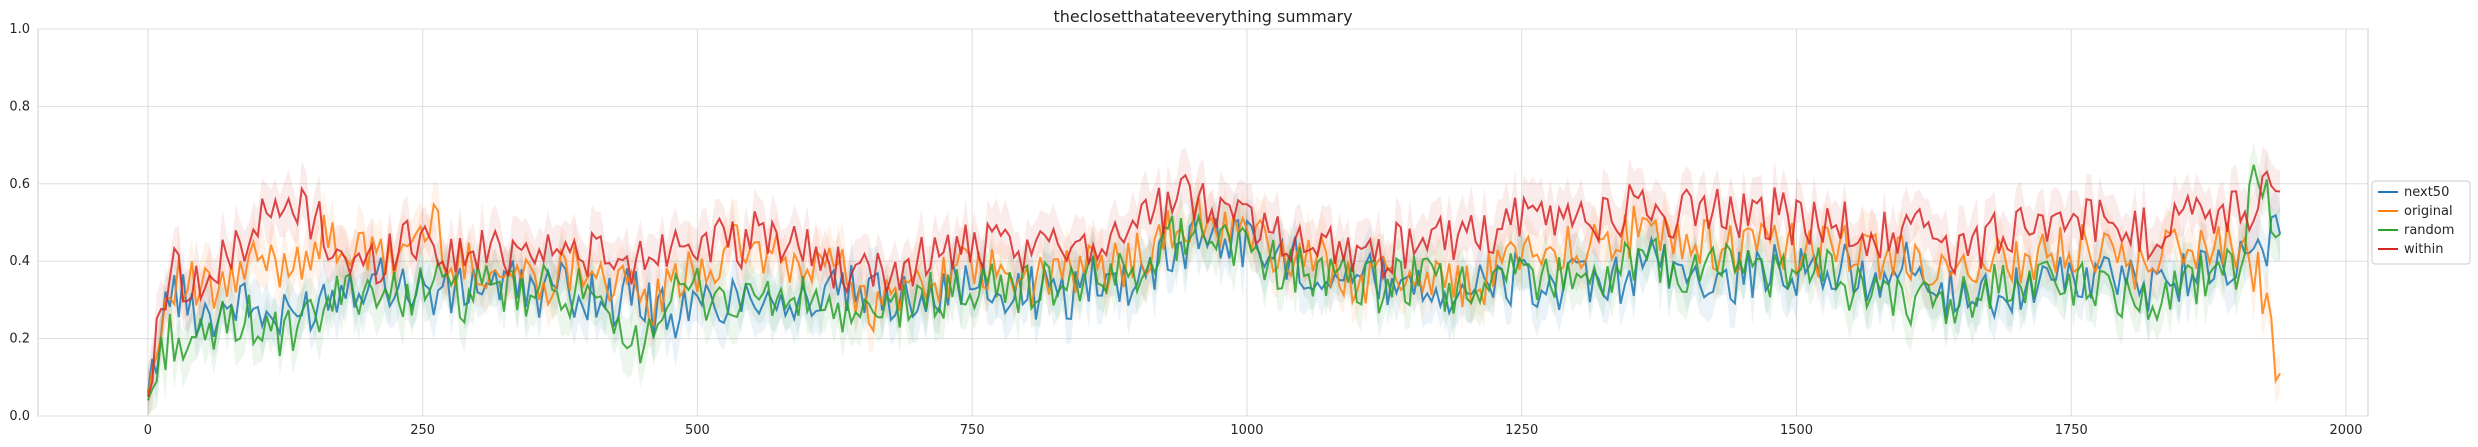  Describe the element at coordinates (697, 430) in the screenshot. I see `x-tick-label: 500` at that location.